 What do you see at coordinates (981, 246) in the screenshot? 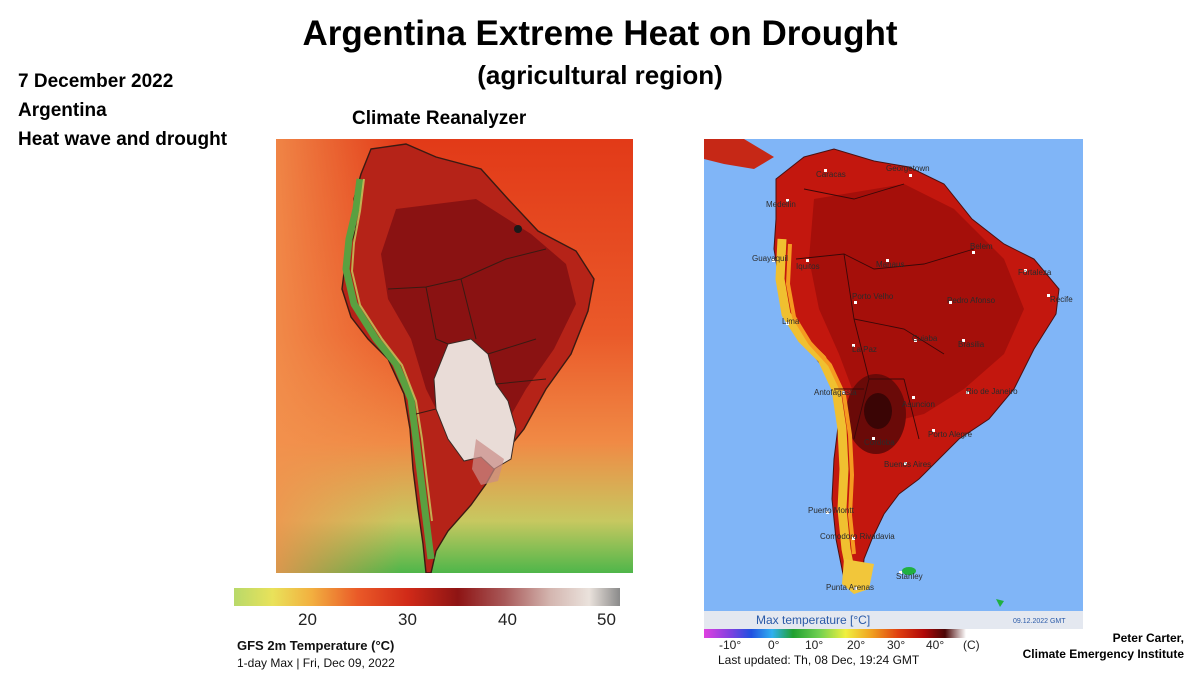
I see `city-label: Belem` at bounding box center [981, 246].